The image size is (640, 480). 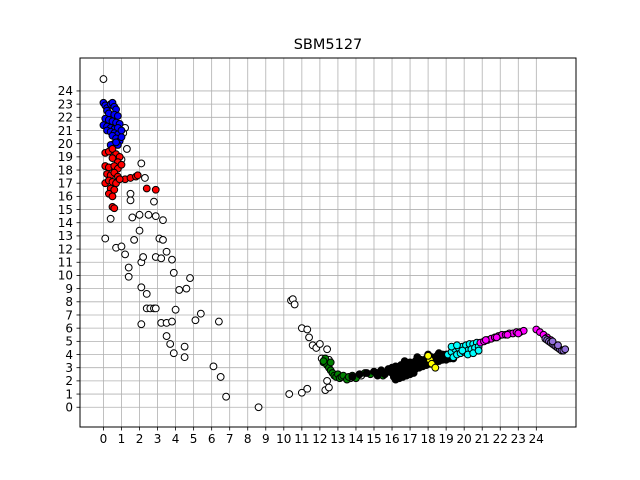 I want to click on x-tick-label: 15, so click(x=373, y=439).